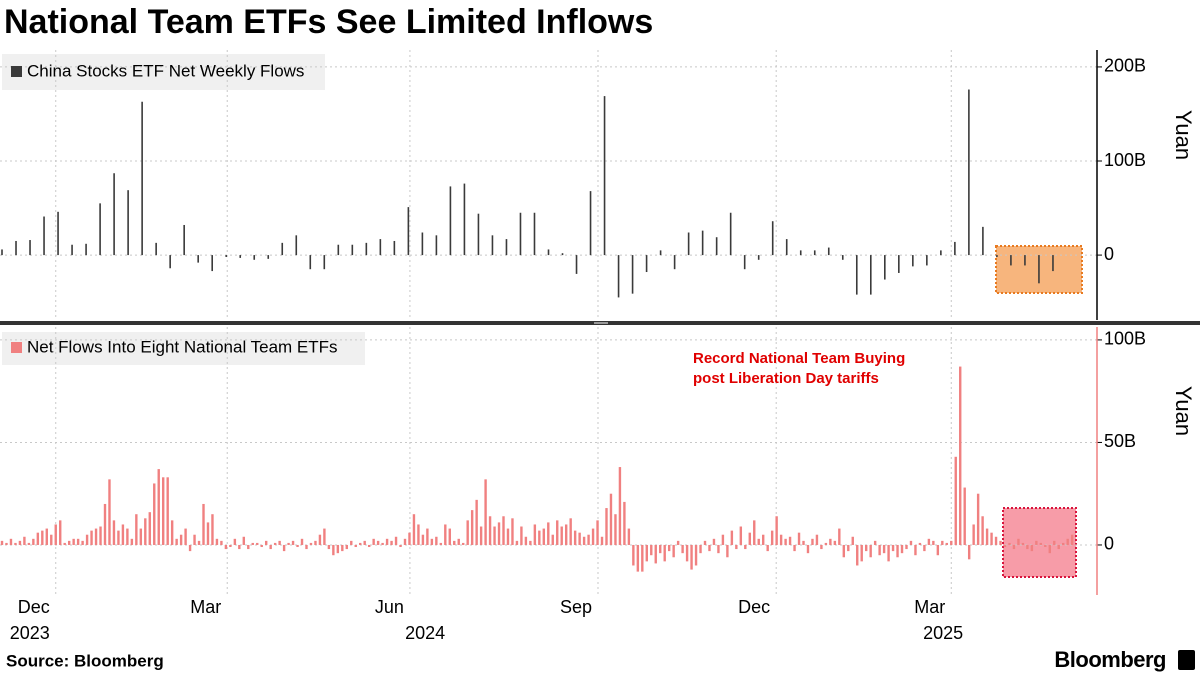  What do you see at coordinates (799, 358) in the screenshot?
I see `annotation: Record National Team Buying` at bounding box center [799, 358].